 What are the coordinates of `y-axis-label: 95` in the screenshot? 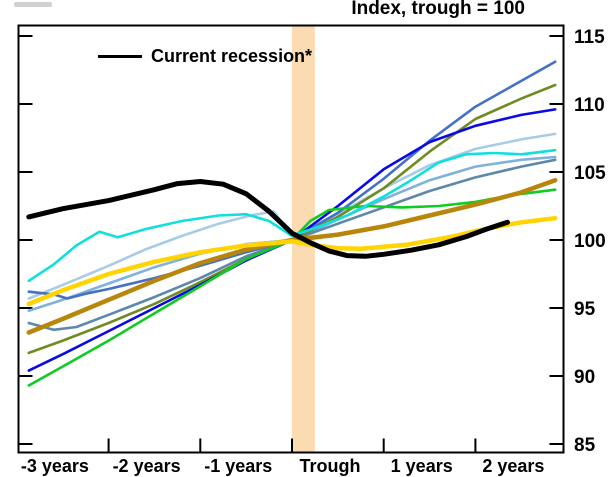 It's located at (585, 309).